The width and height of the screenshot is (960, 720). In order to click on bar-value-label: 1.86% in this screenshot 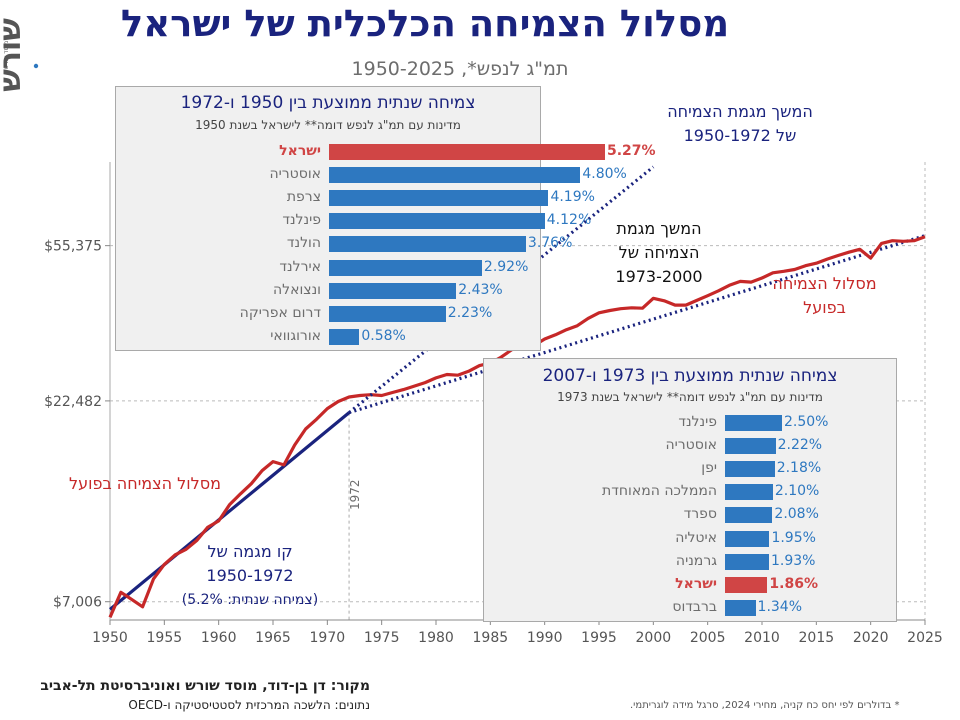, I will do `click(793, 583)`.